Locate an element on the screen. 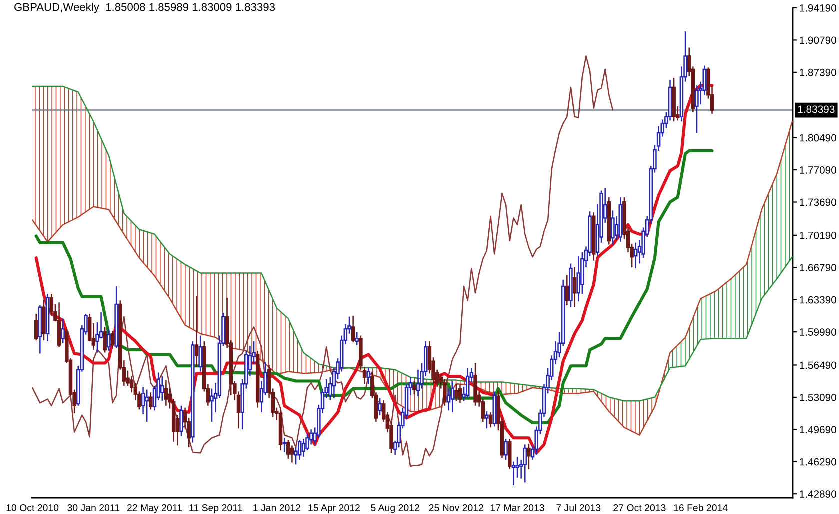 The width and height of the screenshot is (839, 514). y-tick-label: 1.63390 is located at coordinates (818, 300).